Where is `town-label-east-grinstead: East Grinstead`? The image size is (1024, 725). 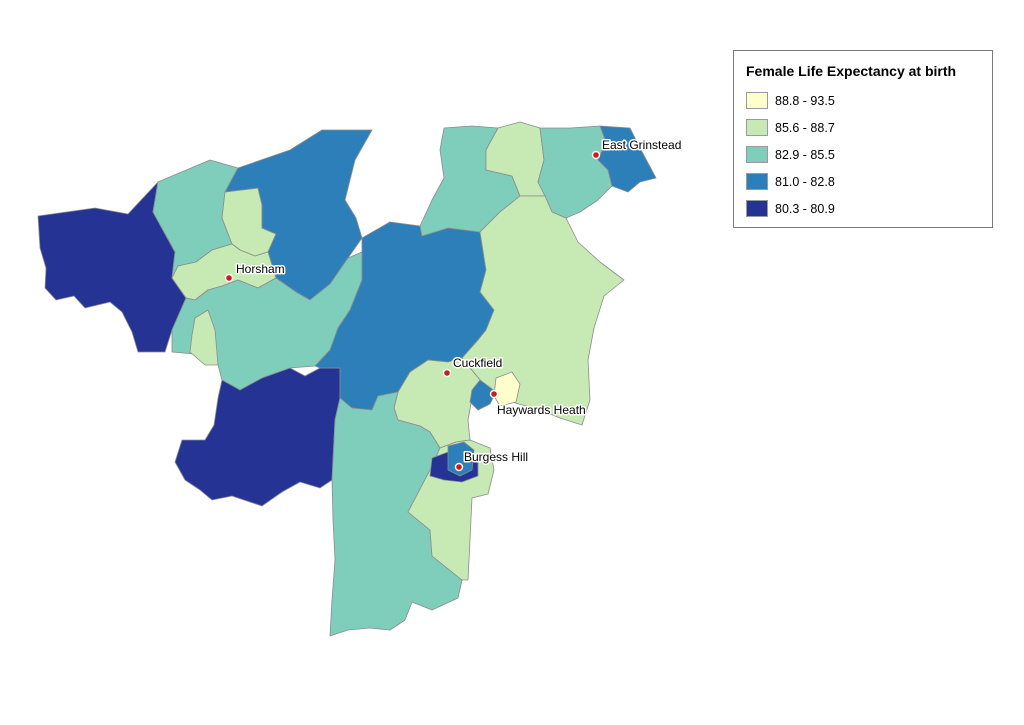
town-label-east-grinstead: East Grinstead is located at coordinates (641, 145).